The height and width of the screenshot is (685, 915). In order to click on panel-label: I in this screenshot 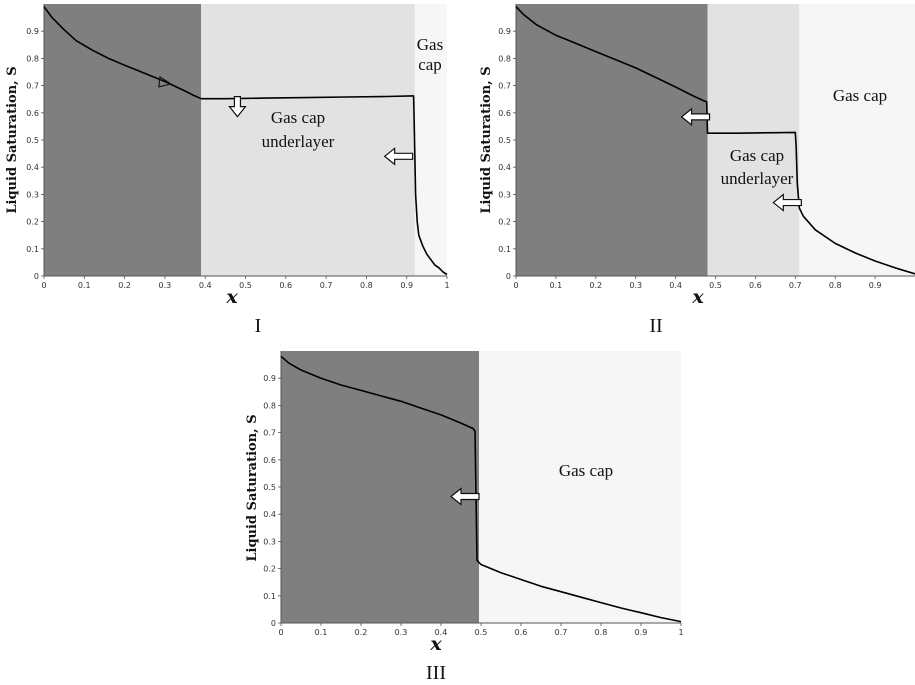, I will do `click(258, 326)`.